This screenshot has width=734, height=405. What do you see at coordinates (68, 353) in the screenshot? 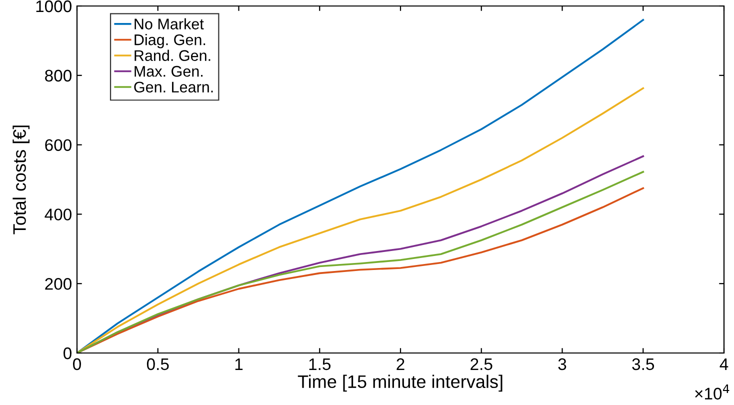
I see `y-tick-label: 0` at bounding box center [68, 353].